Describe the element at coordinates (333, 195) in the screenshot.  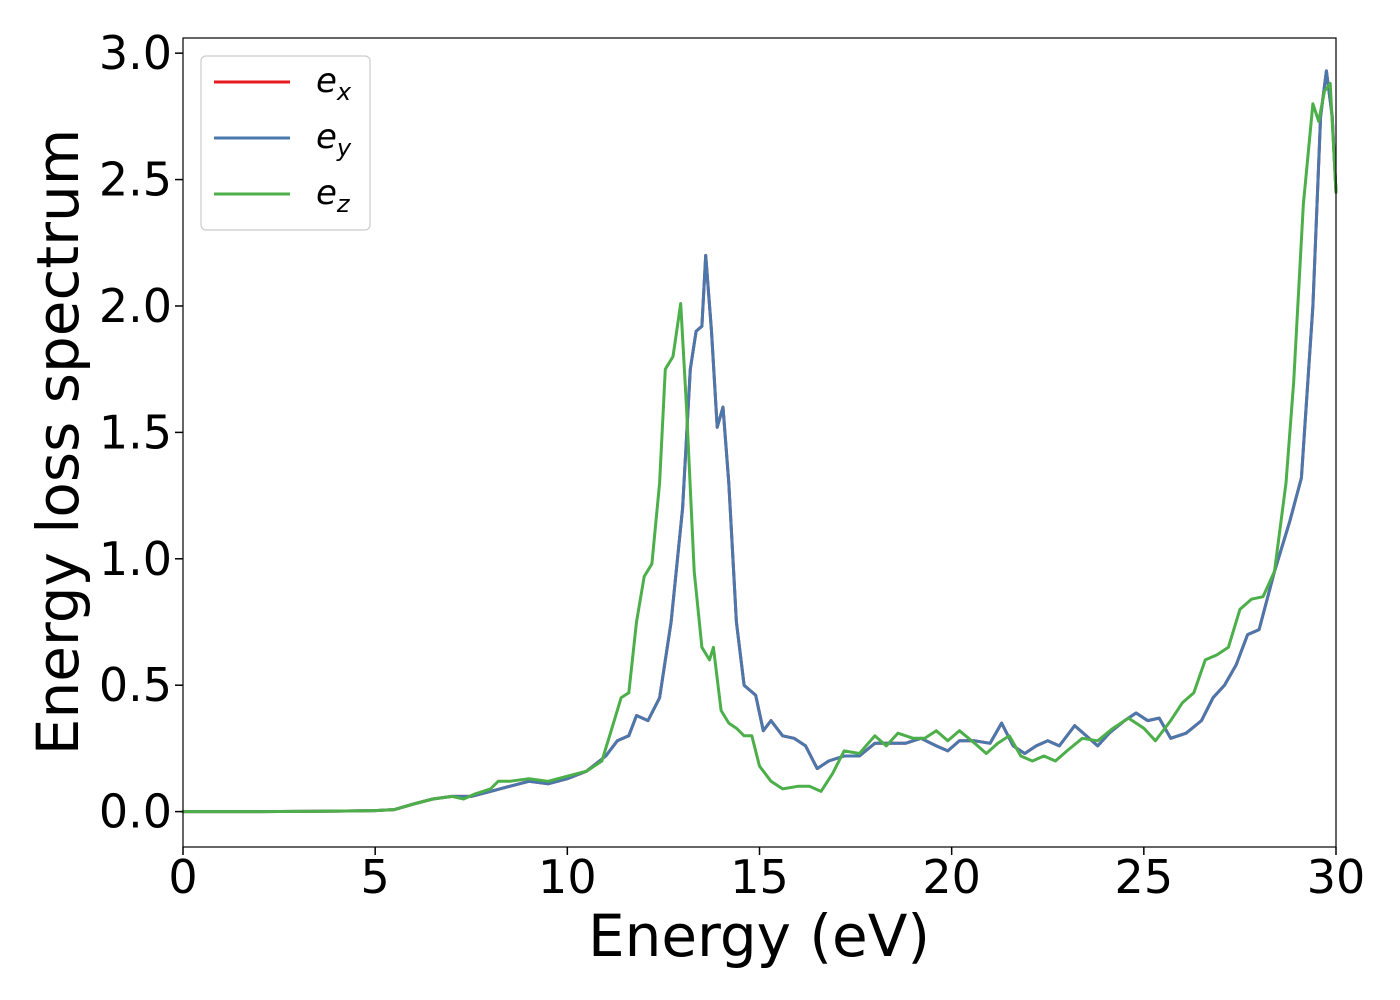
I see `legend-label-z: ez` at that location.